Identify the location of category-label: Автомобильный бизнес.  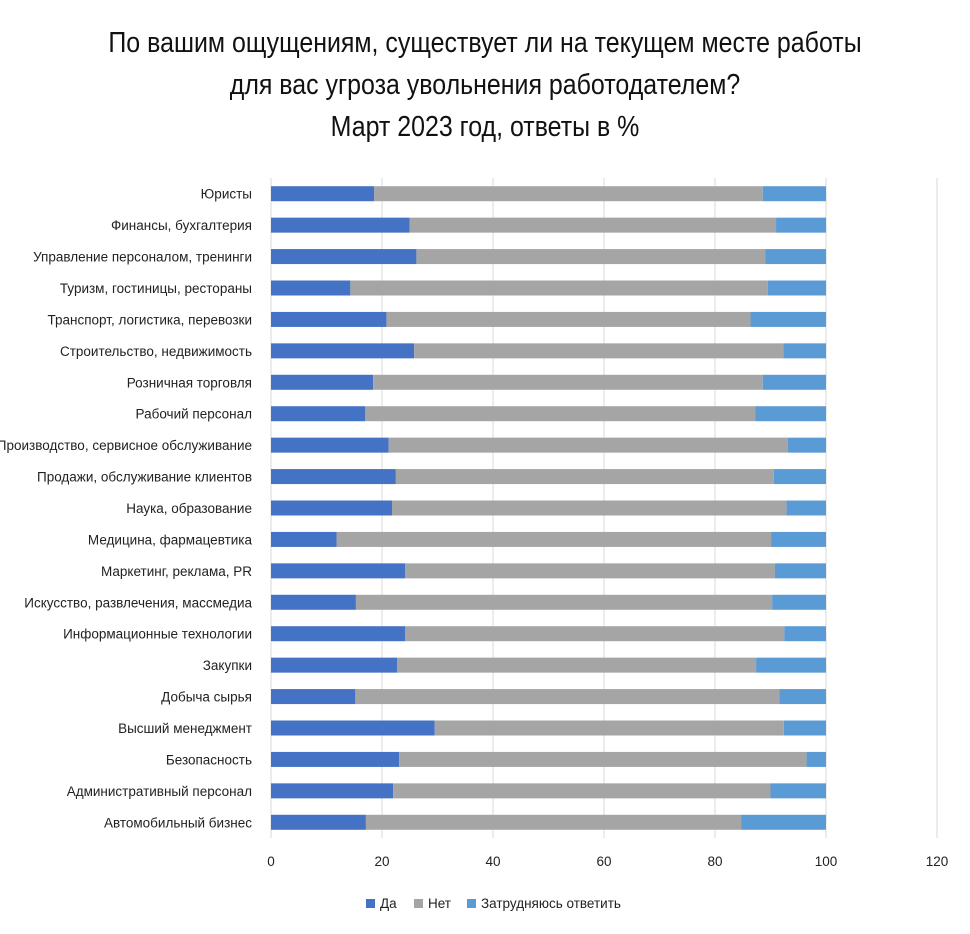
(178, 822).